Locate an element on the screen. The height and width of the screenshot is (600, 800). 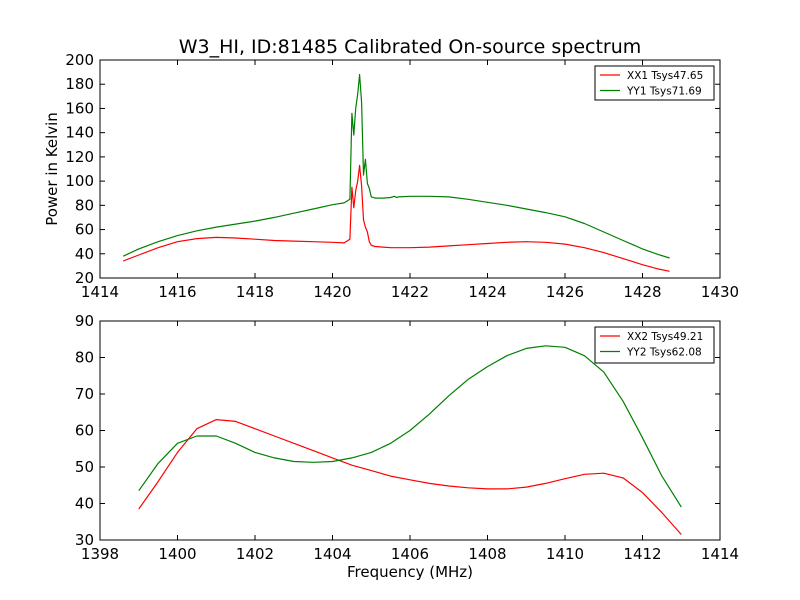
legend-entry: YY1 Tsys71.69 is located at coordinates (664, 92).